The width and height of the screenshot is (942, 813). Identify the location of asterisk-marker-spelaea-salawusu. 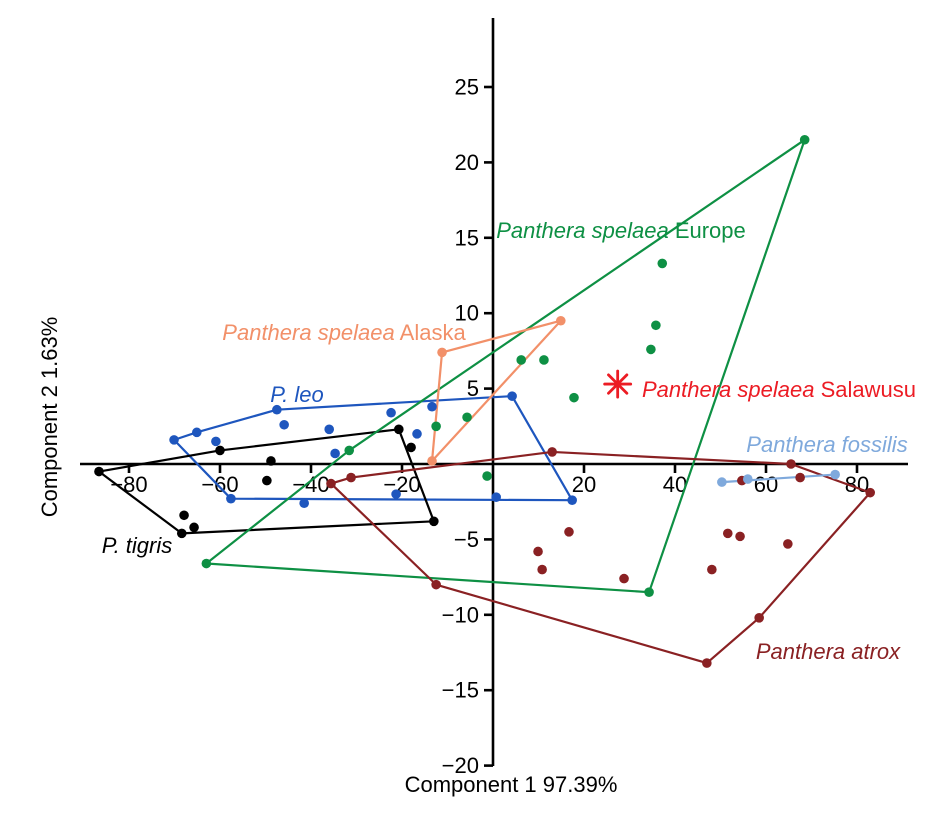
(618, 384).